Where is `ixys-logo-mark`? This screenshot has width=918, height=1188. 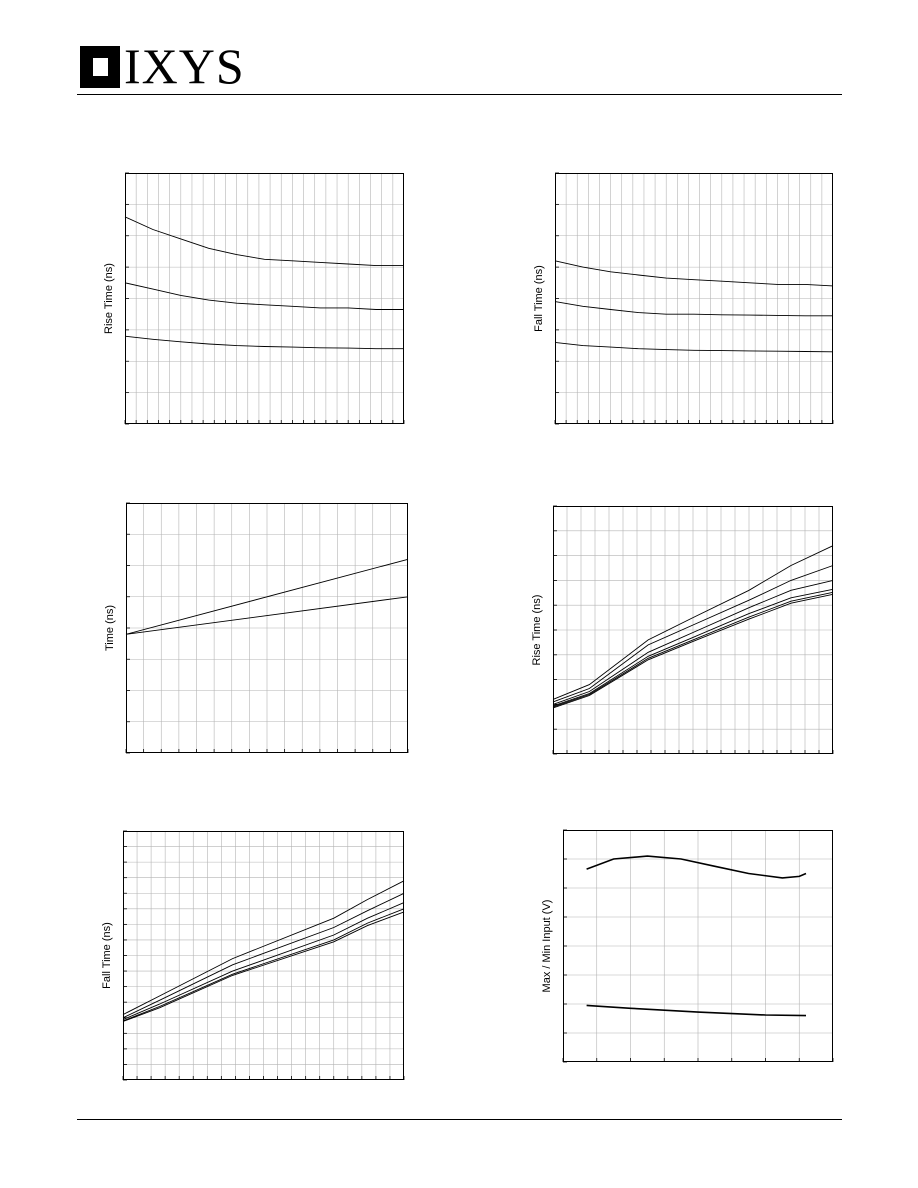 ixys-logo-mark is located at coordinates (100, 67).